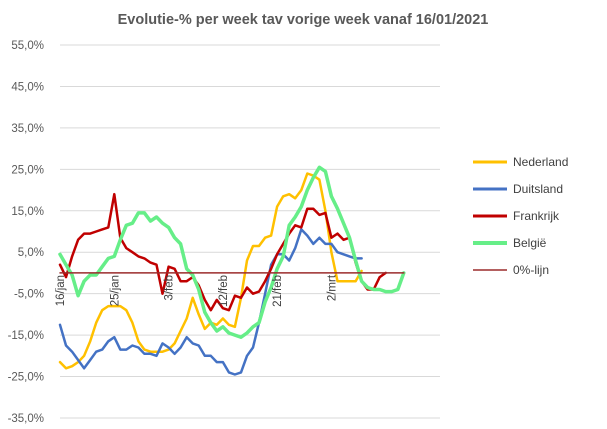 Image resolution: width=607 pixels, height=429 pixels. What do you see at coordinates (531, 270) in the screenshot?
I see `legend-label-4: 0%-lijn` at bounding box center [531, 270].